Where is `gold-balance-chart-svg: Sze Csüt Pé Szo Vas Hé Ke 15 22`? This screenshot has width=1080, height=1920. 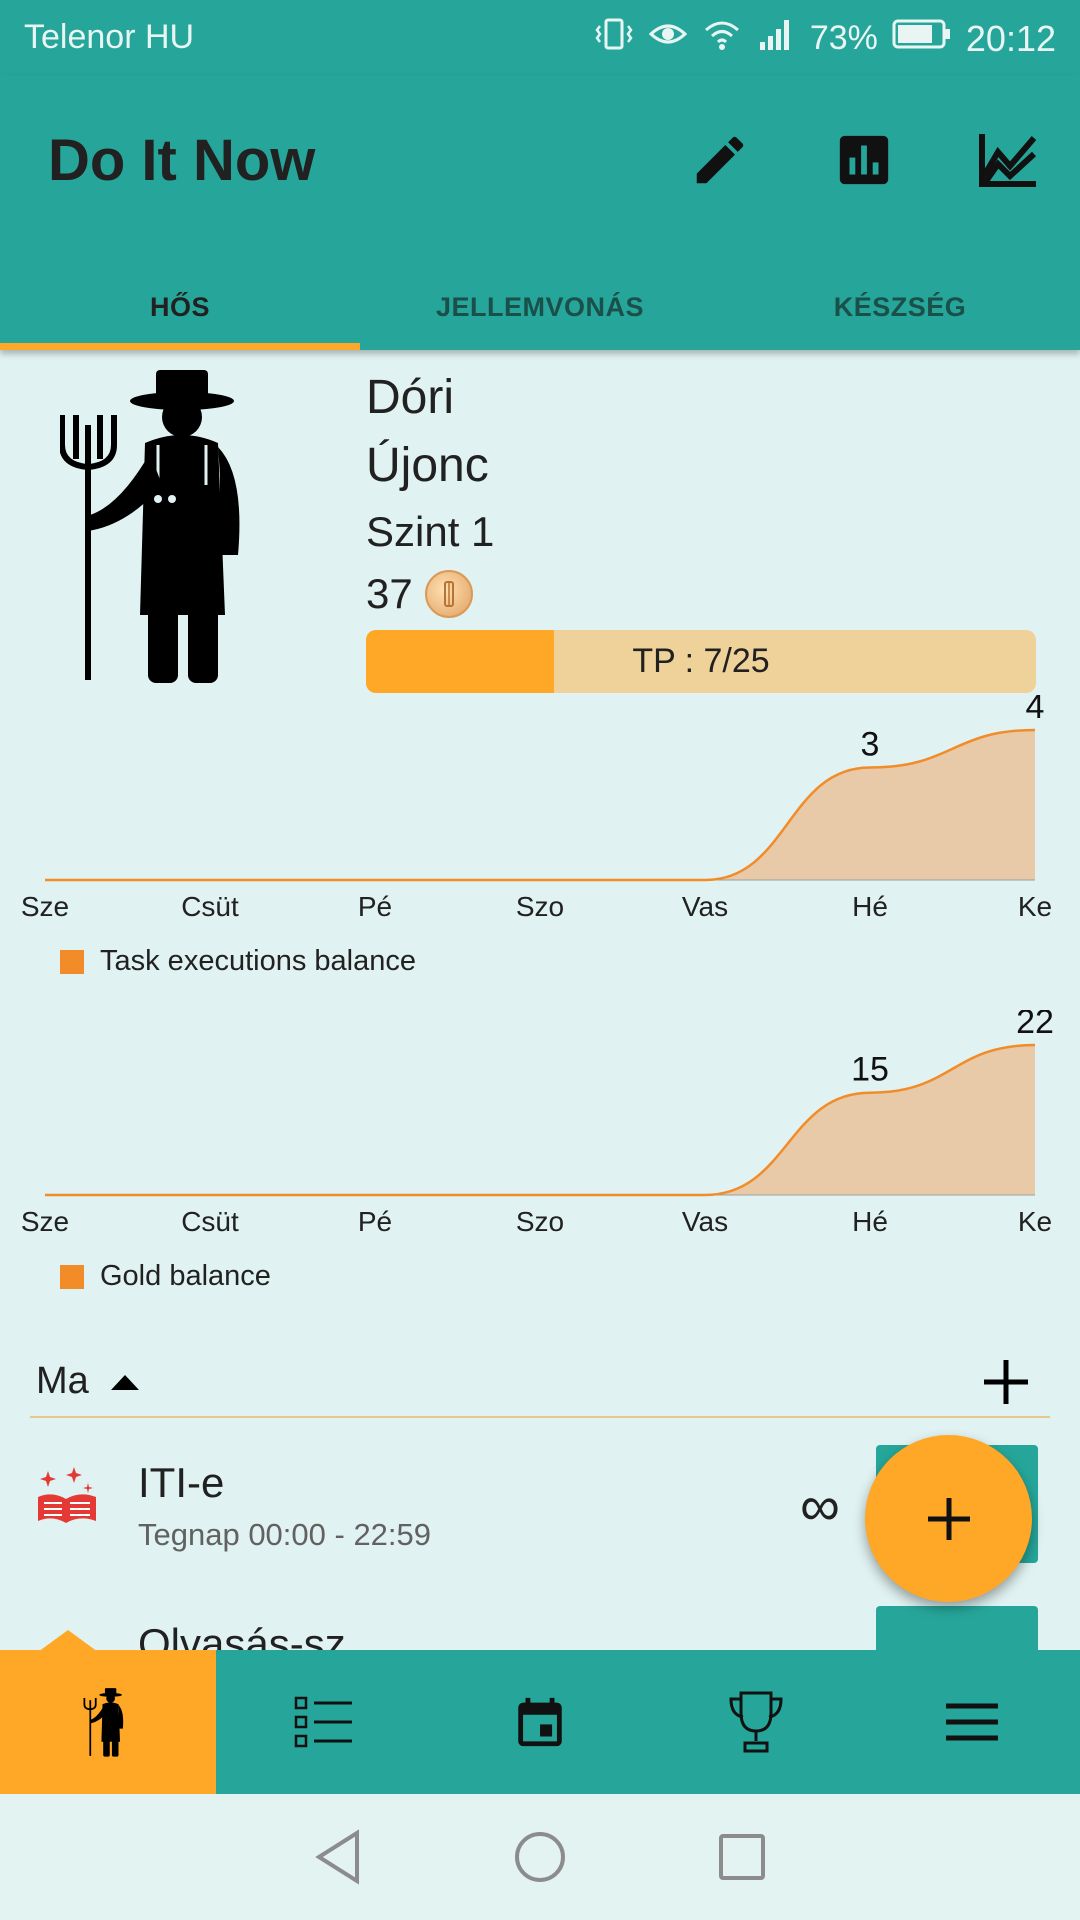
gold-balance-chart-svg: Sze Csüt Pé Szo Vas Hé Ke 15 22 is located at coordinates (537, 1123).